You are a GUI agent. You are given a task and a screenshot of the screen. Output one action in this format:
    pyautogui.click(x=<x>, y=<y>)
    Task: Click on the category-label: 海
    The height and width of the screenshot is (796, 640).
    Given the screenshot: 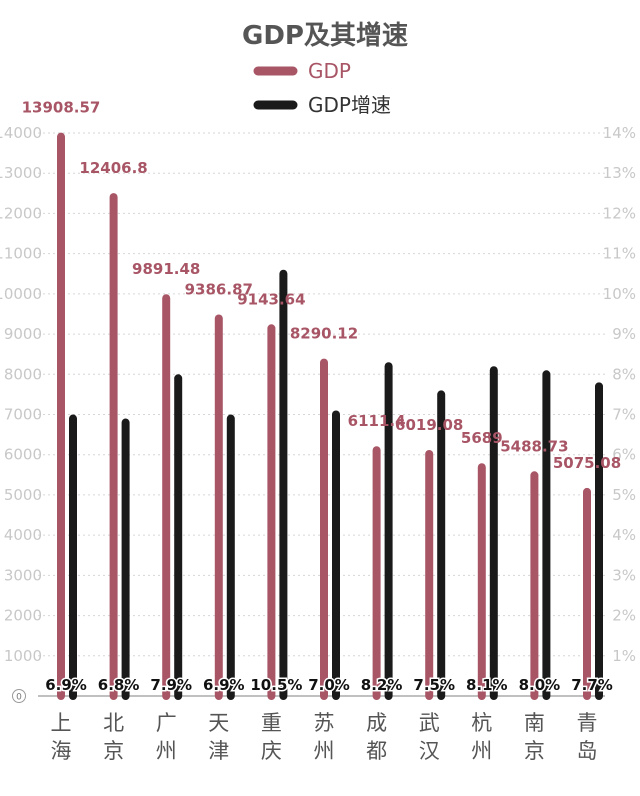 What is the action you would take?
    pyautogui.click(x=61, y=751)
    